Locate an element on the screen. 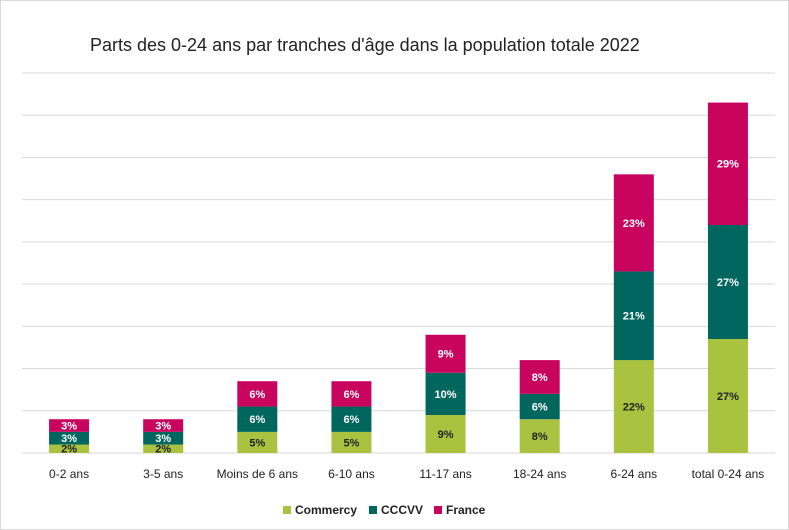 This screenshot has width=789, height=530. data-label: 22% is located at coordinates (634, 407).